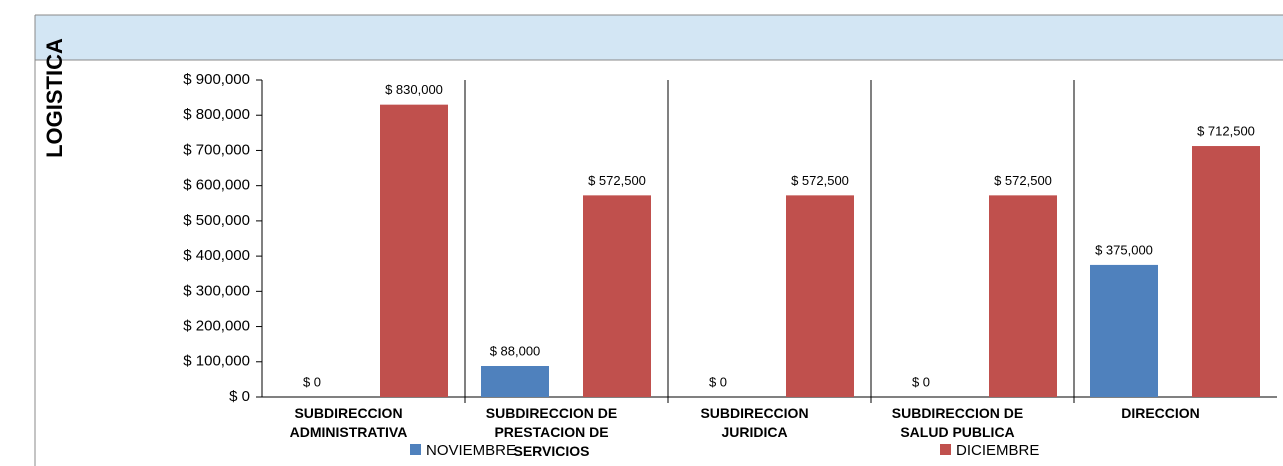 The width and height of the screenshot is (1283, 466). I want to click on y-tick-label: $ 500,000, so click(216, 220).